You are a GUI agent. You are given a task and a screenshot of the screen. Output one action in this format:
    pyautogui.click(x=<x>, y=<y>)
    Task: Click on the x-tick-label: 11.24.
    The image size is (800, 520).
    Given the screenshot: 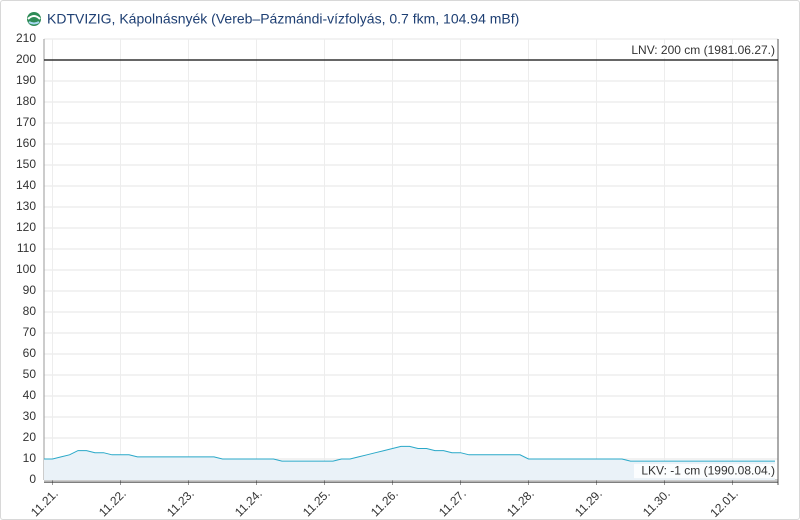 What is the action you would take?
    pyautogui.click(x=248, y=502)
    